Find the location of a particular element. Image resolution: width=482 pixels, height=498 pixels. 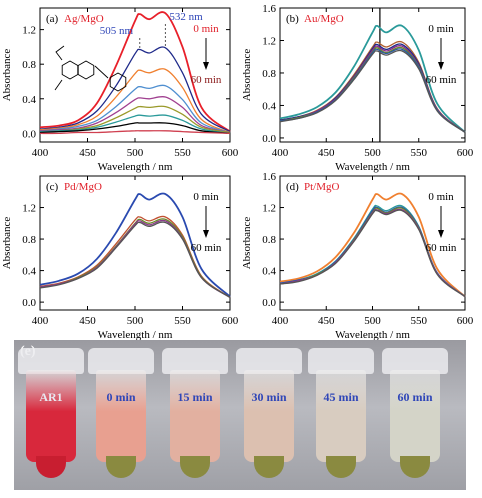

dye-structure-drawing is located at coordinates (90, 68).